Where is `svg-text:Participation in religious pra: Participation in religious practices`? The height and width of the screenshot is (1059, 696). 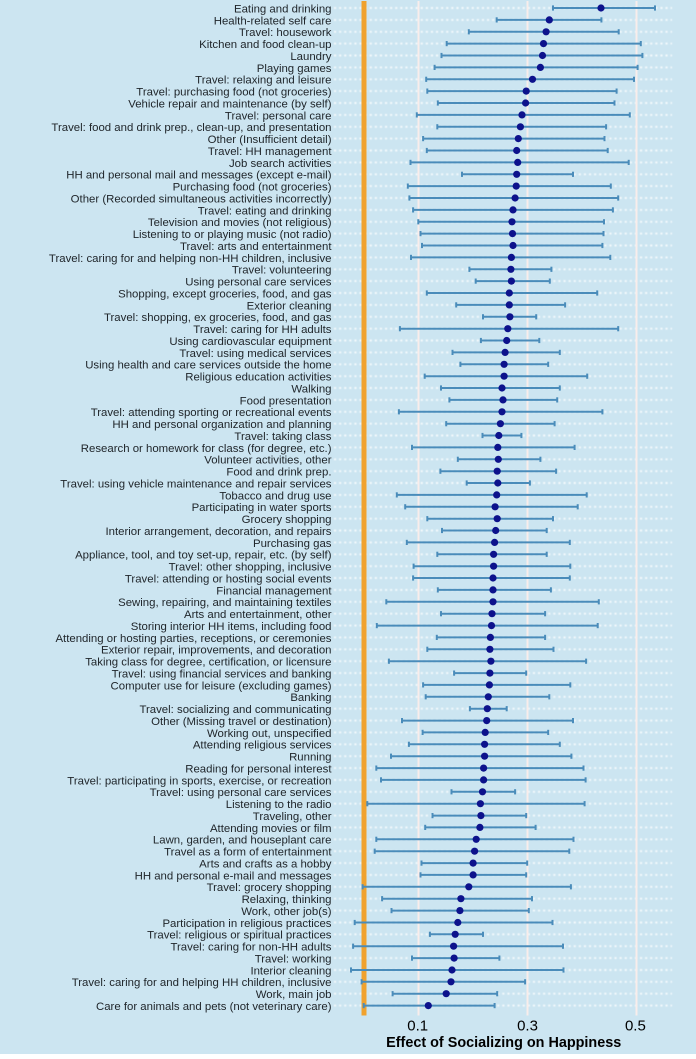
svg-text:Participation in religious pra: Participation in religious practices is located at coordinates (246, 924).